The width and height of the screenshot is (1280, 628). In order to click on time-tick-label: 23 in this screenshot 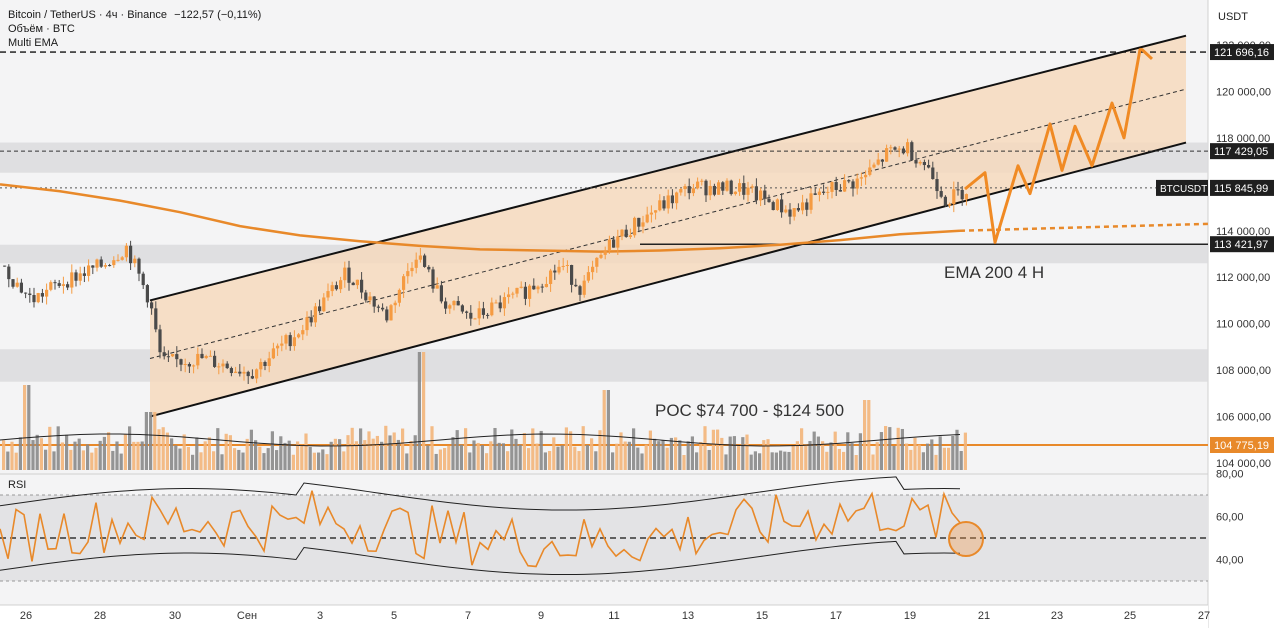, I will do `click(1057, 616)`.